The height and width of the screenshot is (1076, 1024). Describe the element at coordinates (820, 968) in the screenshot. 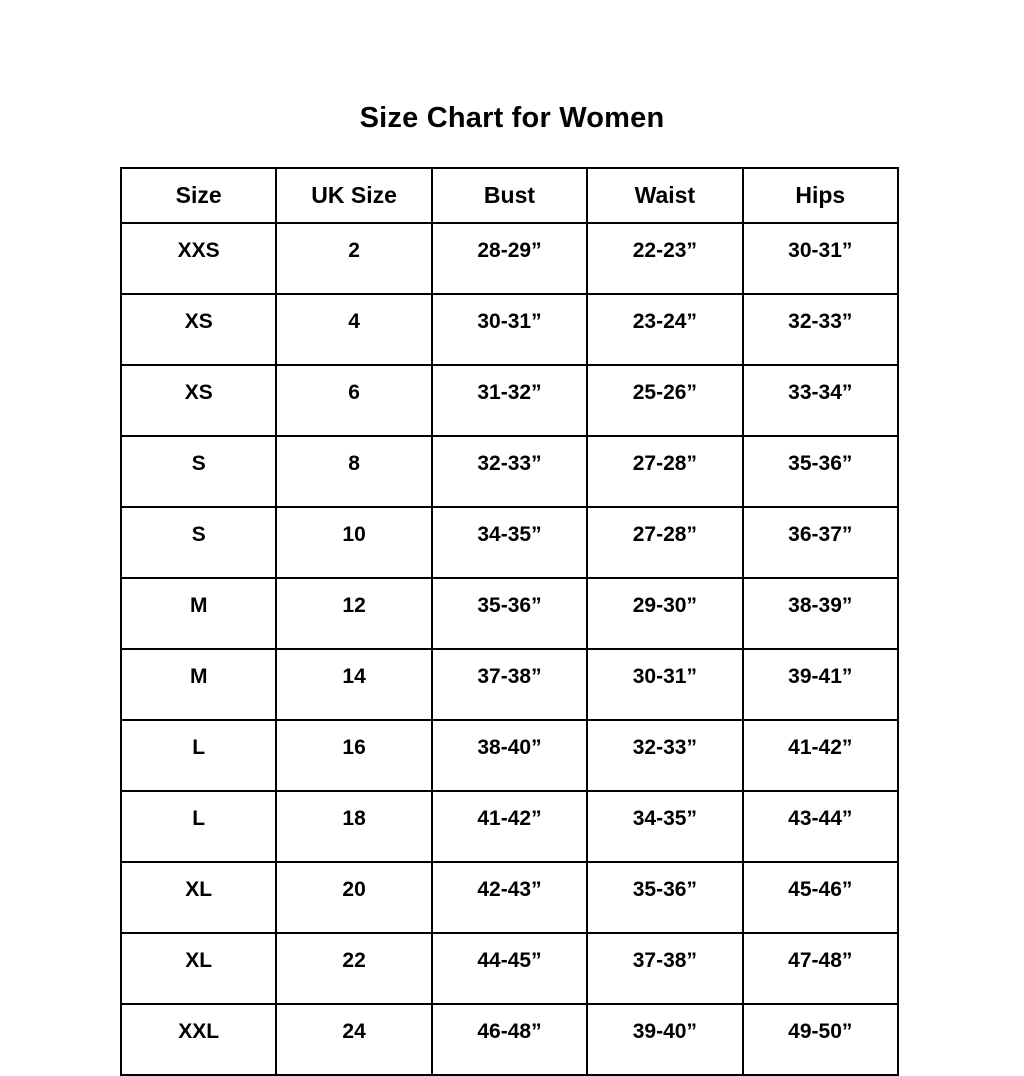

I see `table-cell: 47-48”` at that location.